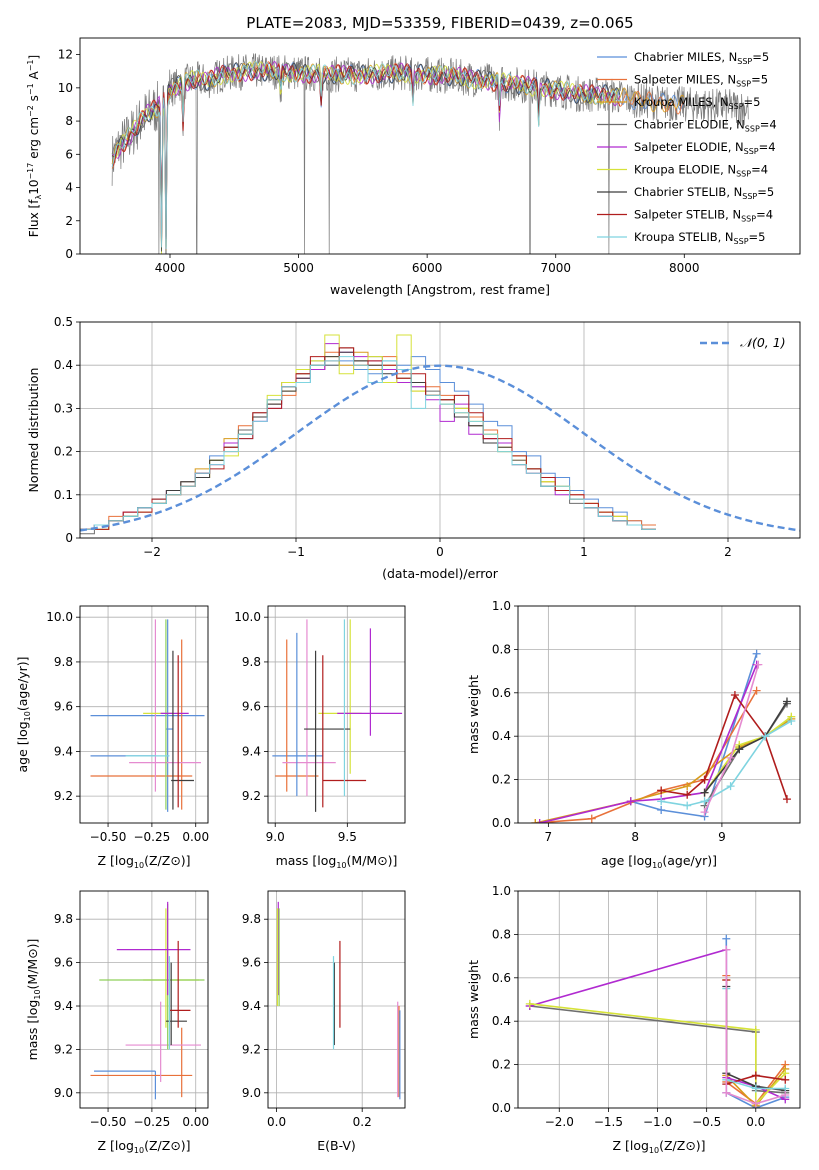  What do you see at coordinates (276, 1122) in the screenshot?
I see `x-tick-label: 0.0` at bounding box center [276, 1122].